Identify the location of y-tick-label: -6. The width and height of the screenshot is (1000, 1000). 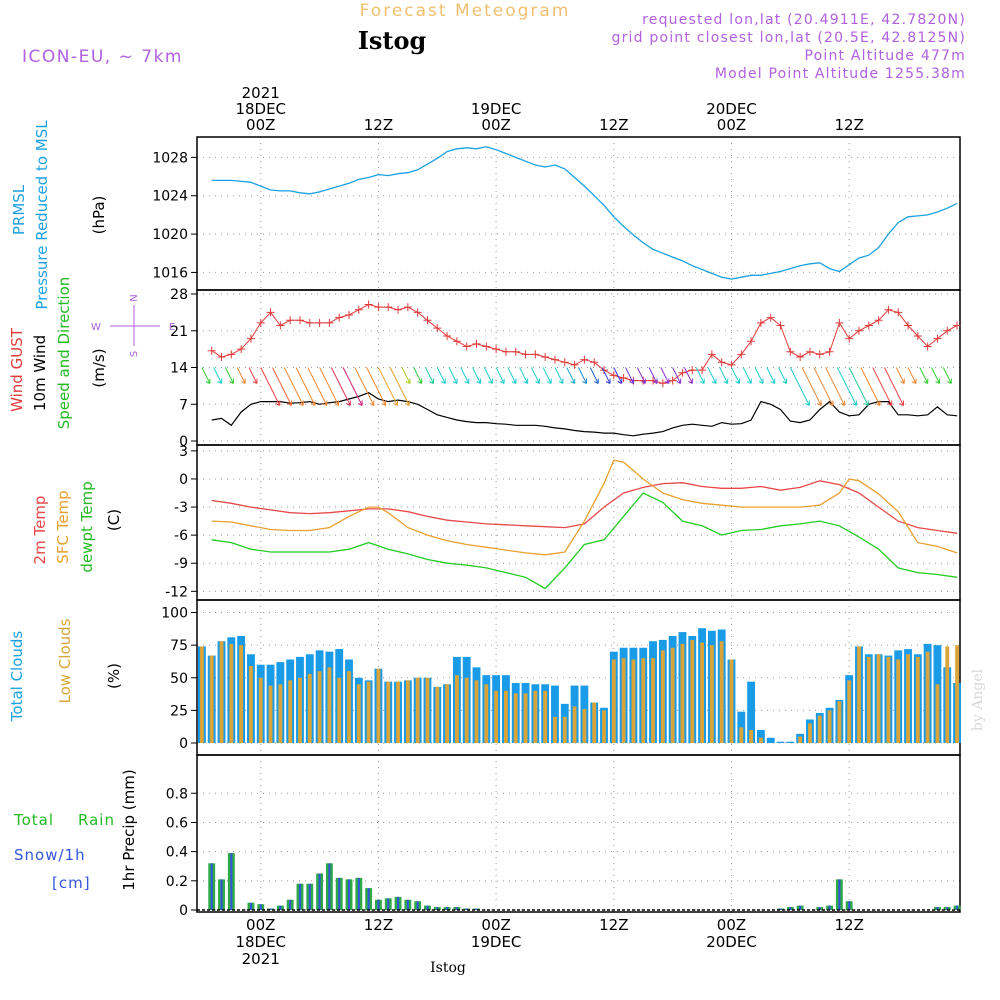
(181, 536).